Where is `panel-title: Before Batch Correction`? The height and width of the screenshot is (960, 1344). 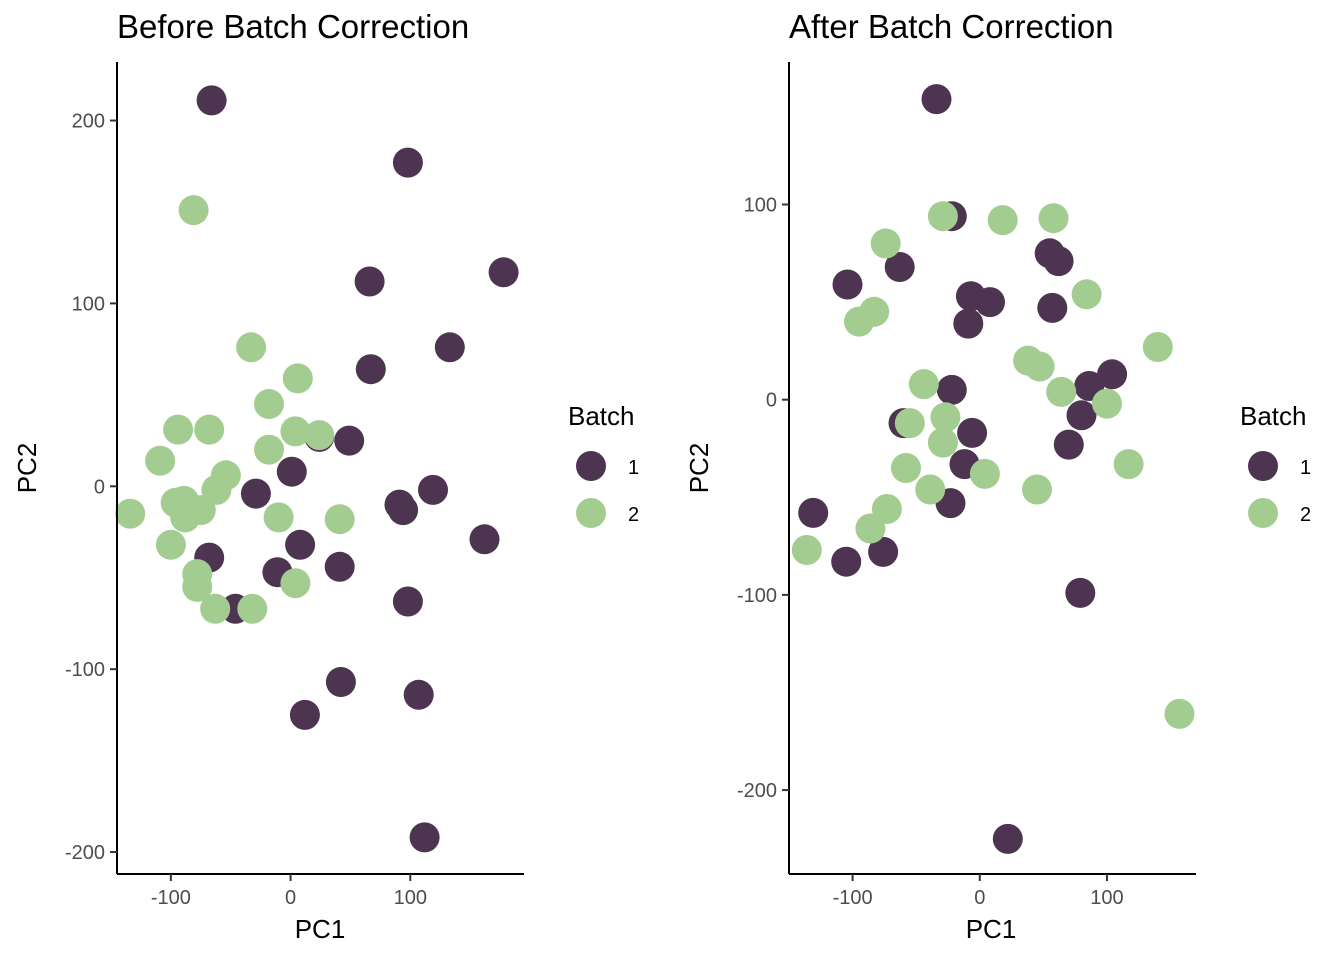
panel-title: Before Batch Correction is located at coordinates (293, 26).